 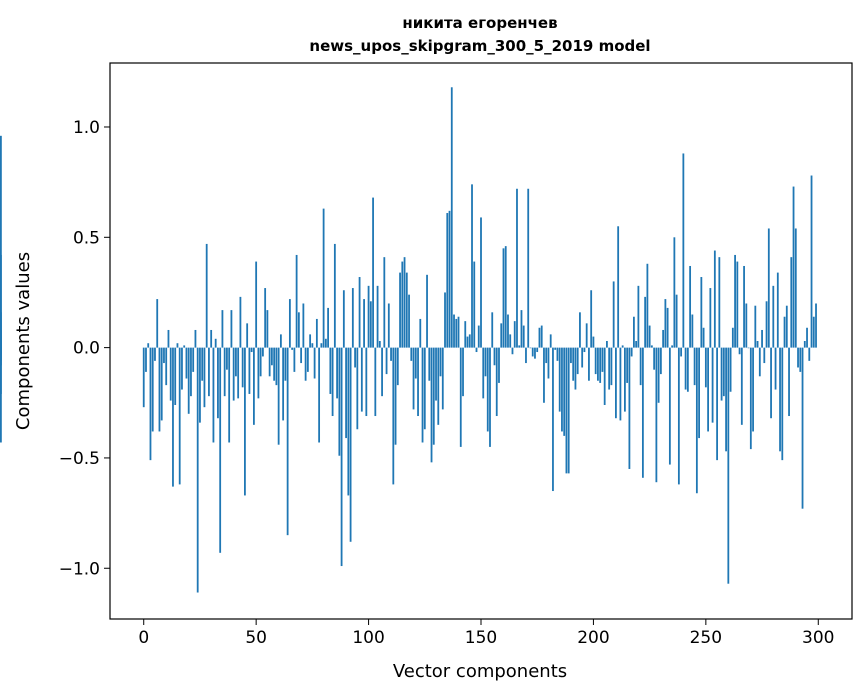 I want to click on y-tick-label: 1.0, so click(x=86, y=128).